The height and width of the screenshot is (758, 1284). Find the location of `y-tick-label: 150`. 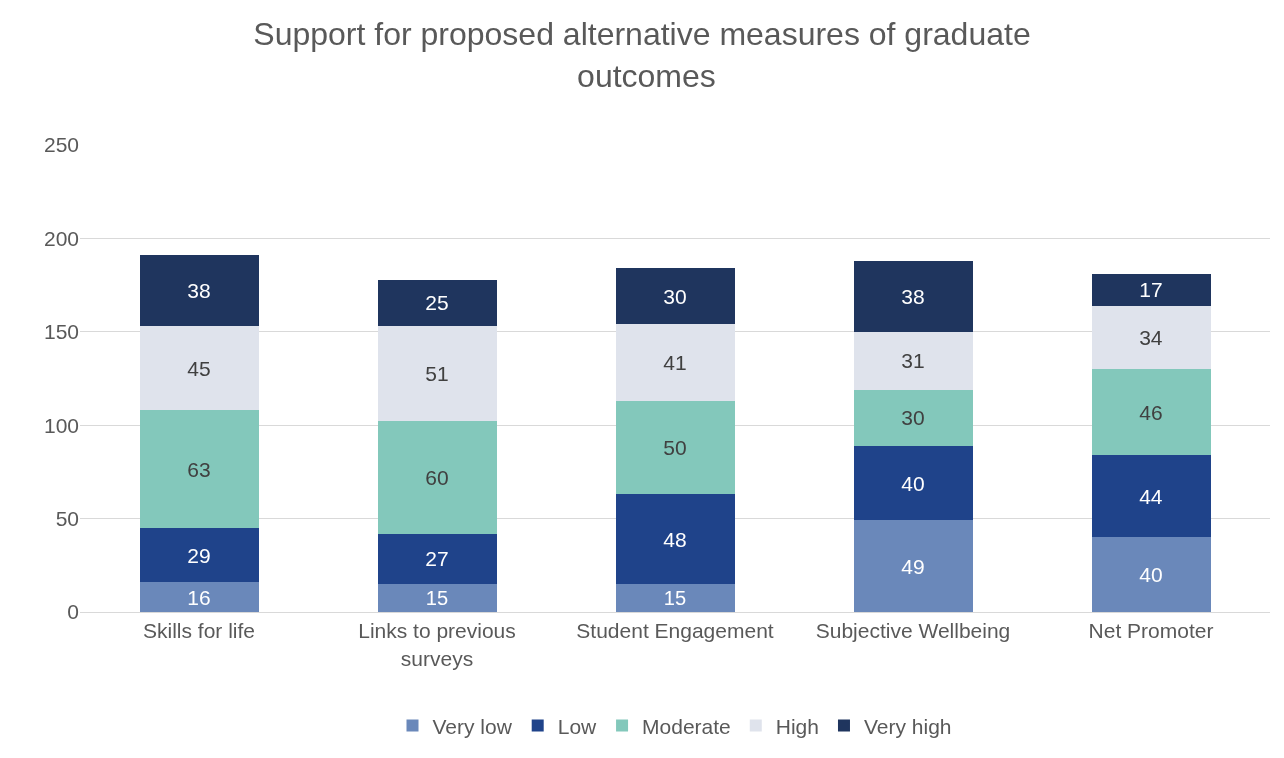

y-tick-label: 150 is located at coordinates (61, 332).